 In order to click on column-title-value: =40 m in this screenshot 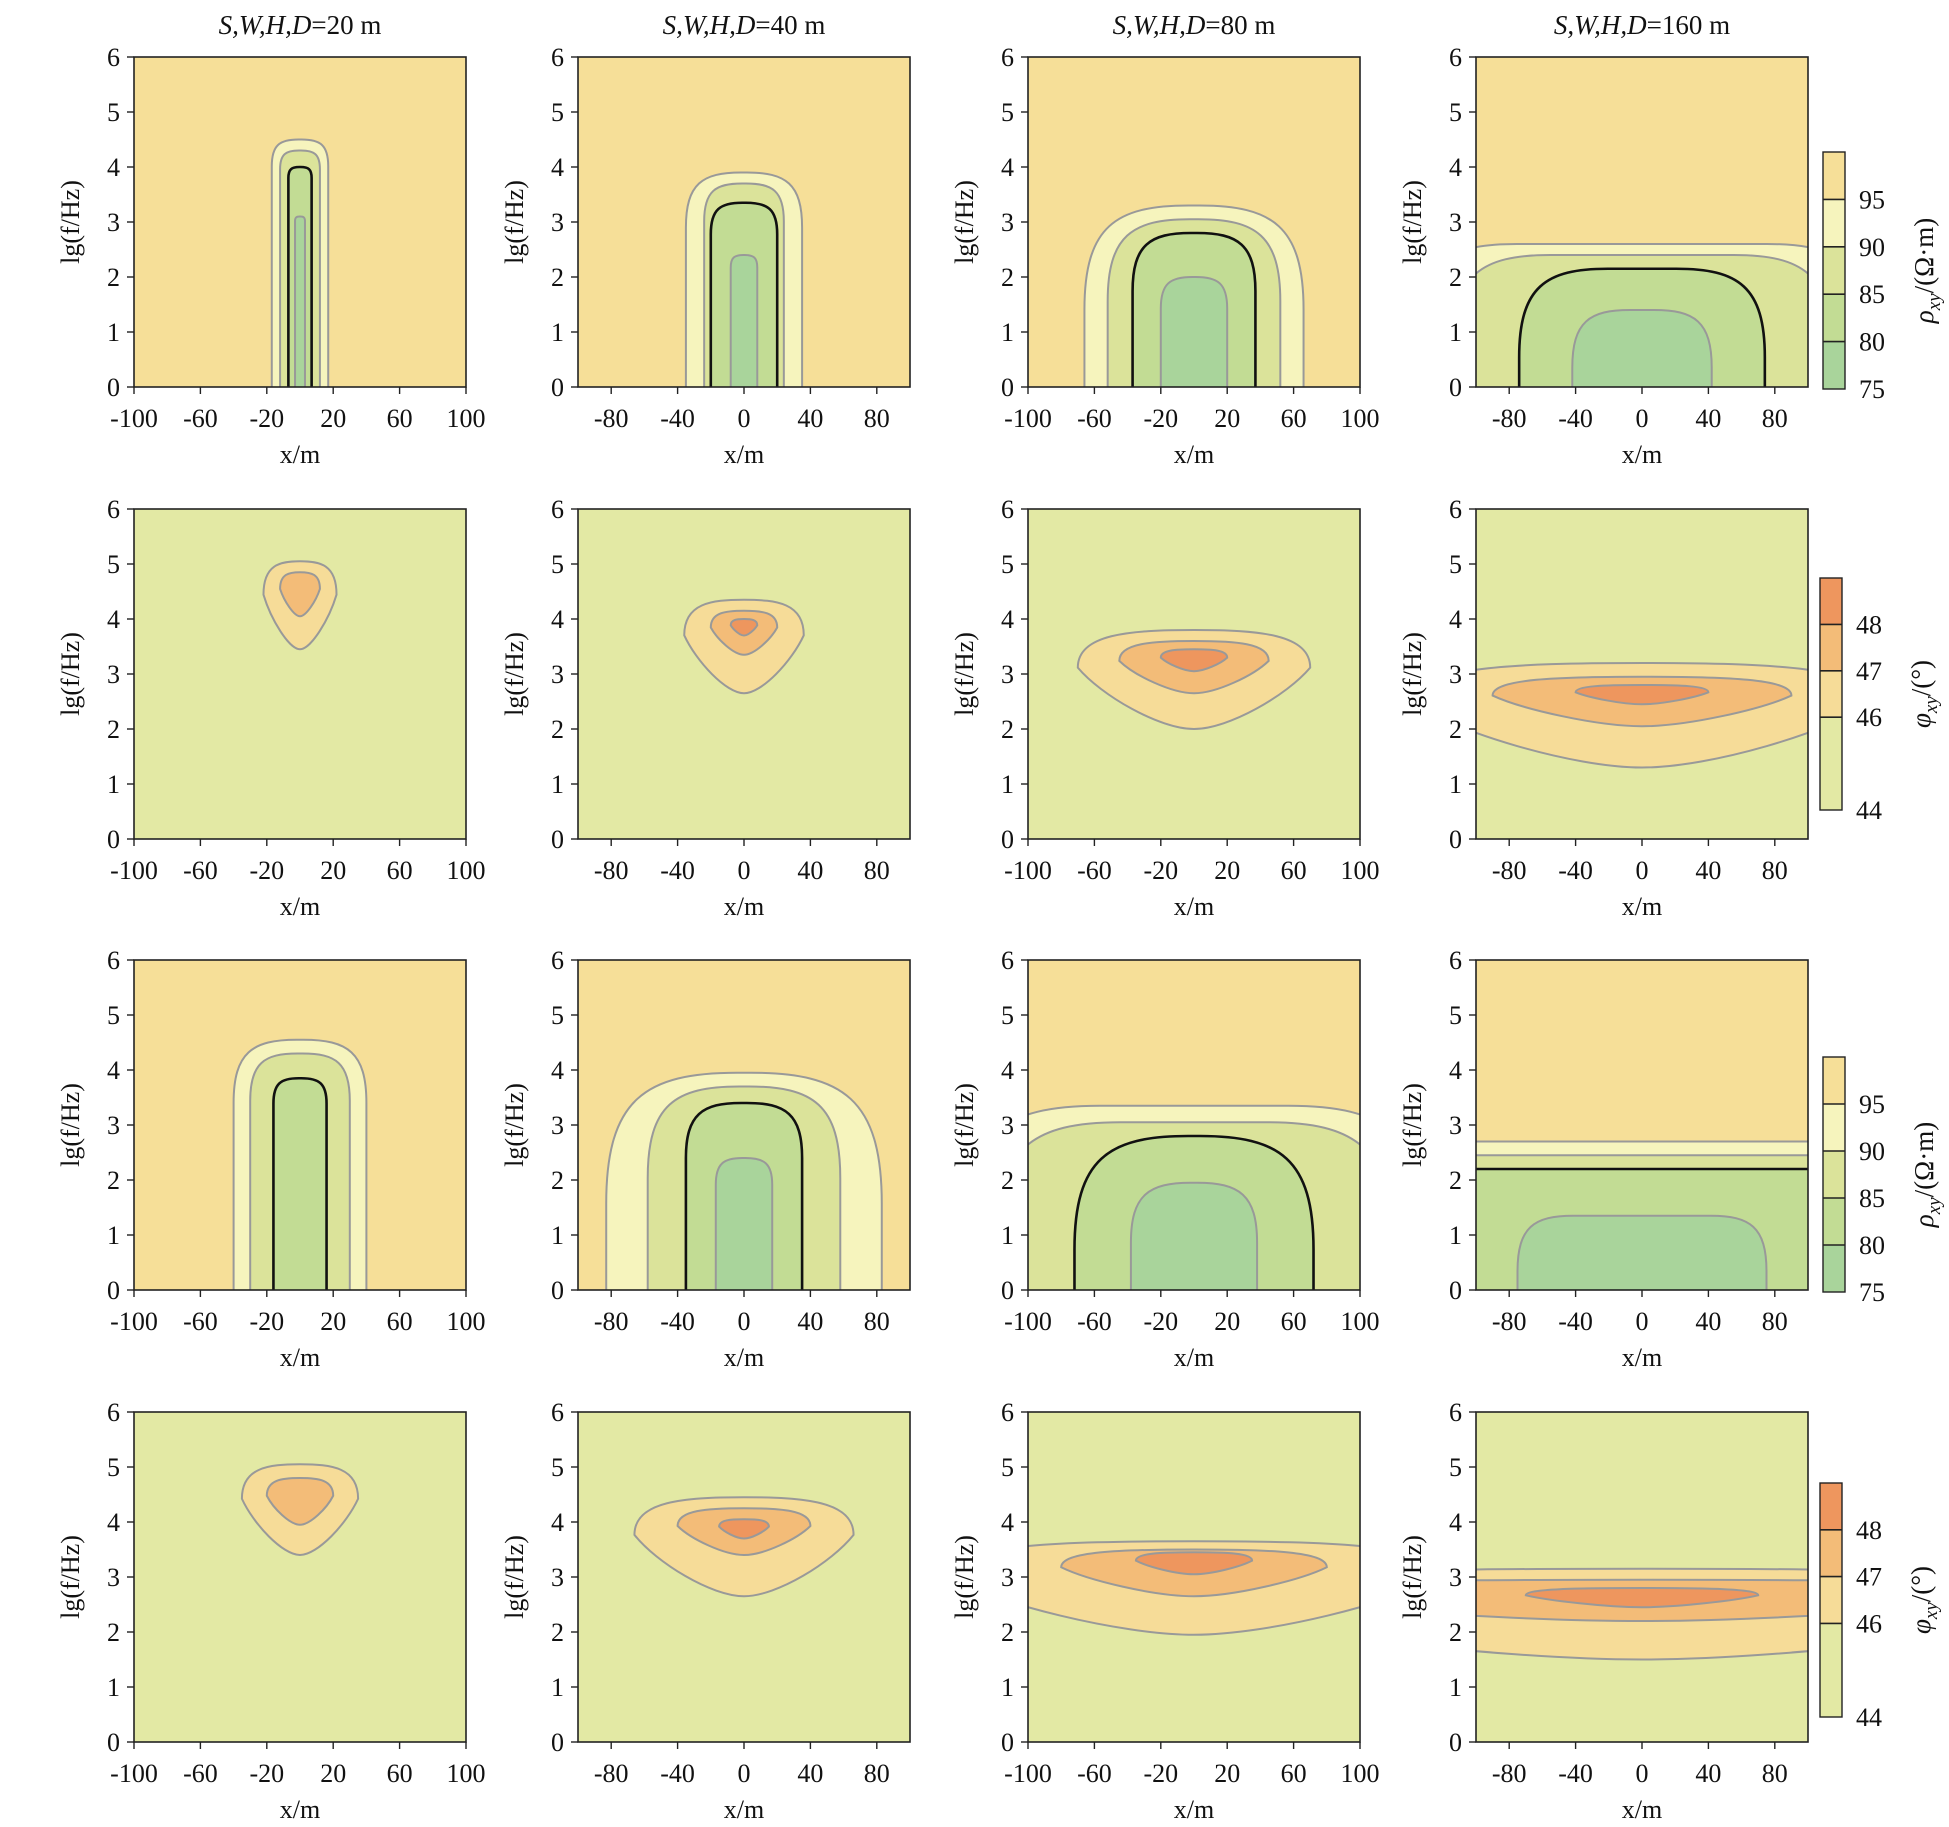, I will do `click(790, 25)`.